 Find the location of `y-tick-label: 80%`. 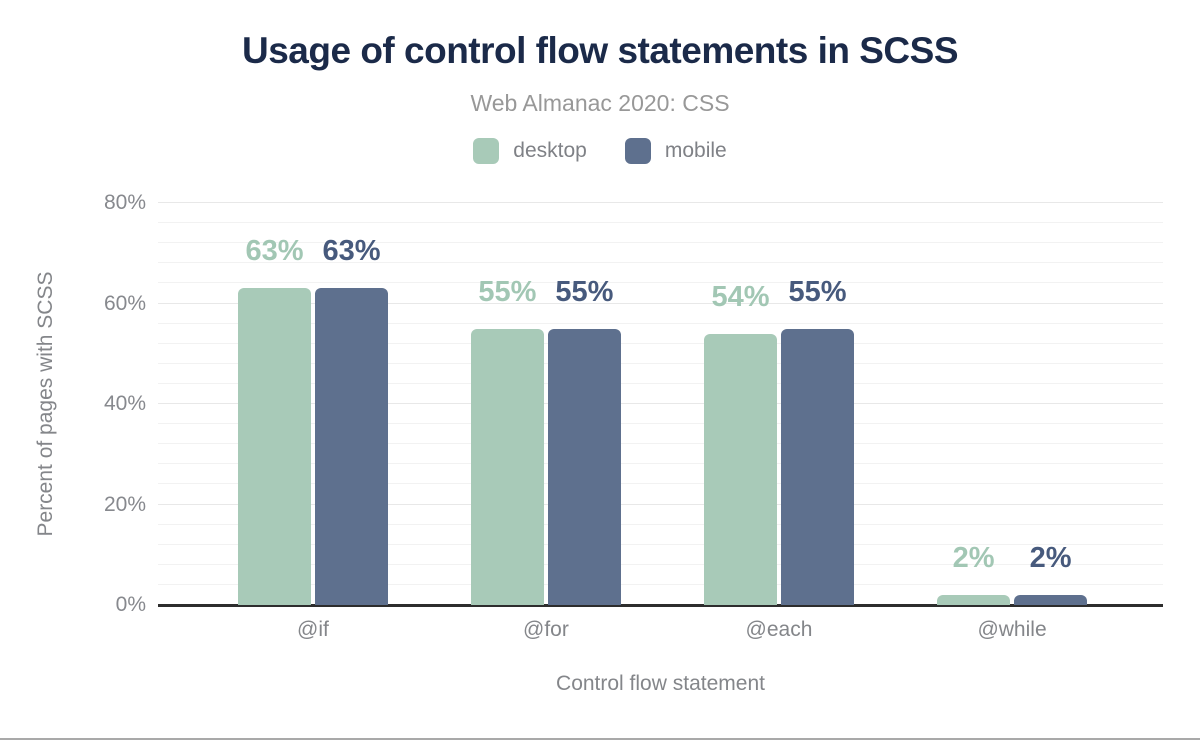

y-tick-label: 80% is located at coordinates (124, 202).